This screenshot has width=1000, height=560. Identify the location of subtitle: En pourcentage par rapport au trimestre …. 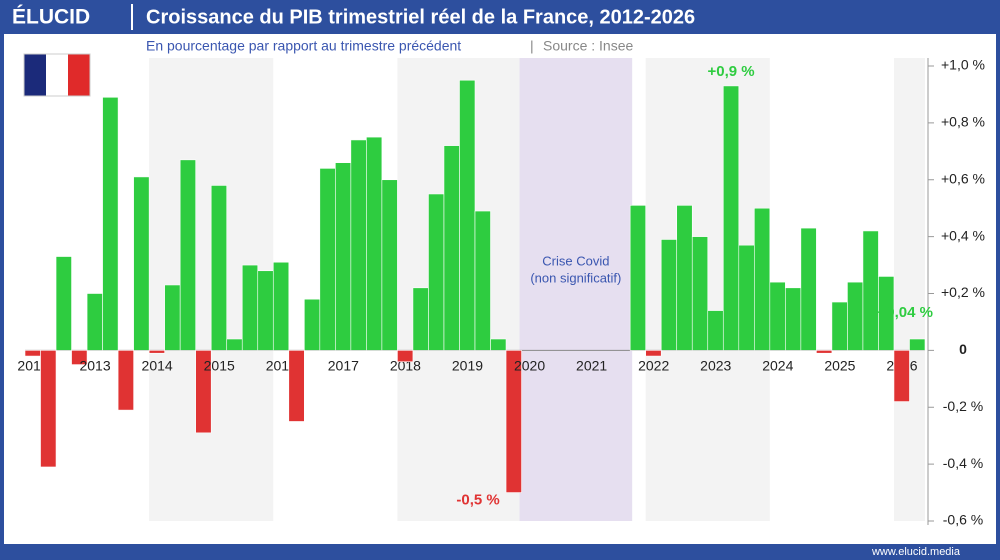
(303, 46).